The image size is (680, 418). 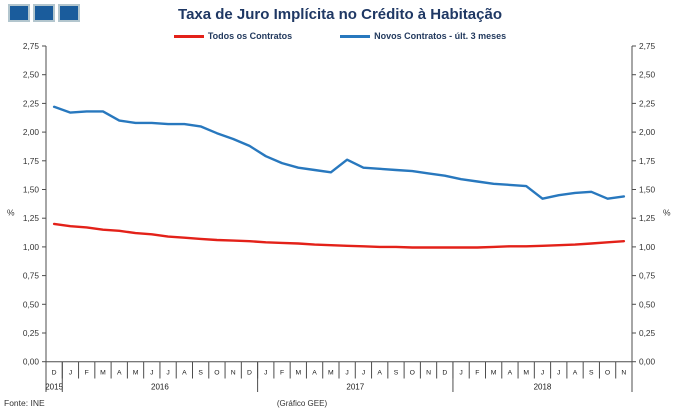 What do you see at coordinates (339, 235) in the screenshot?
I see `series-line-todos-os-contratos` at bounding box center [339, 235].